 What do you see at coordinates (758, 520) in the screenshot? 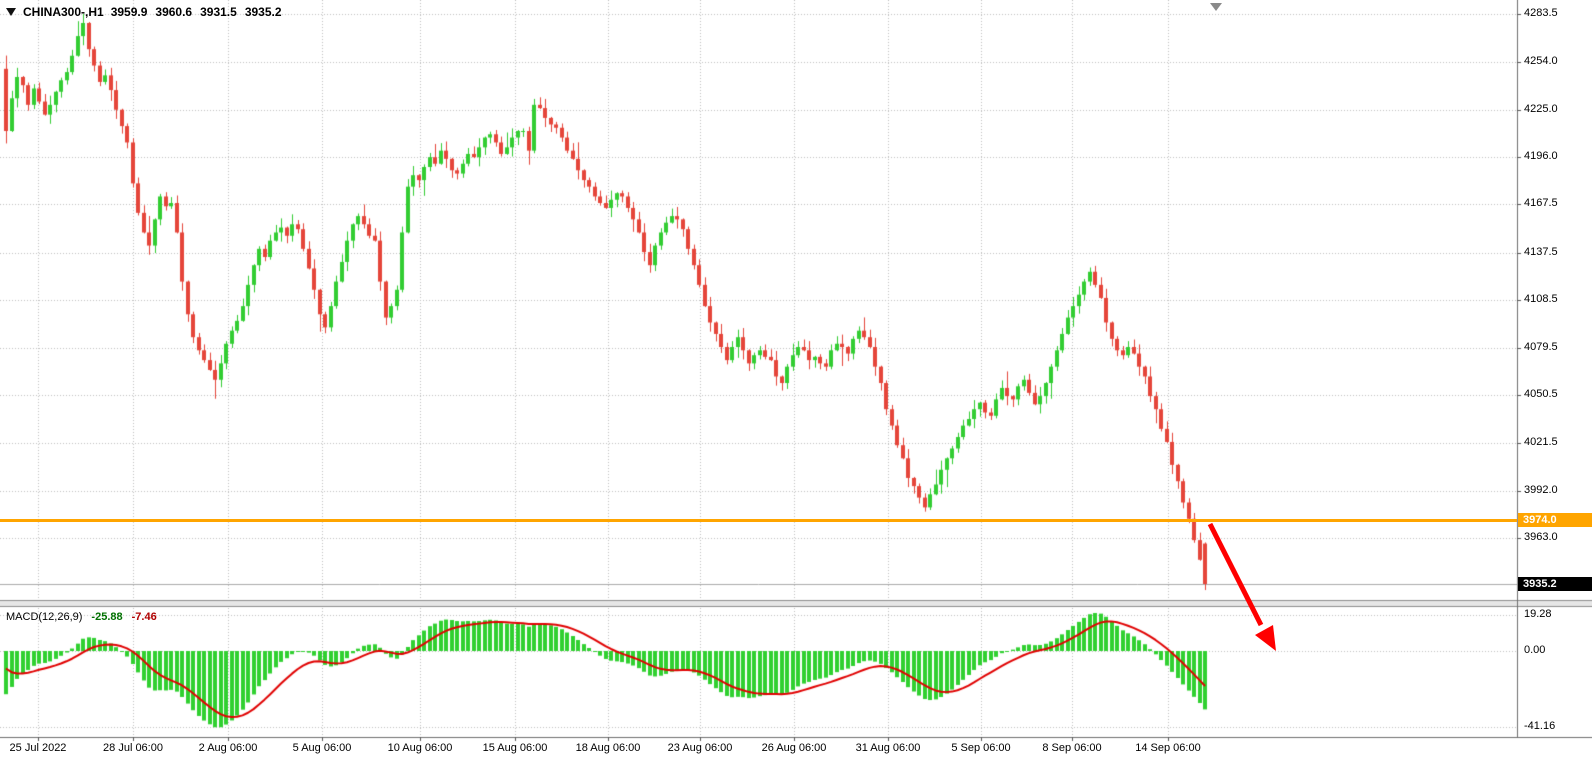
I see `horizontal-line-annotation` at bounding box center [758, 520].